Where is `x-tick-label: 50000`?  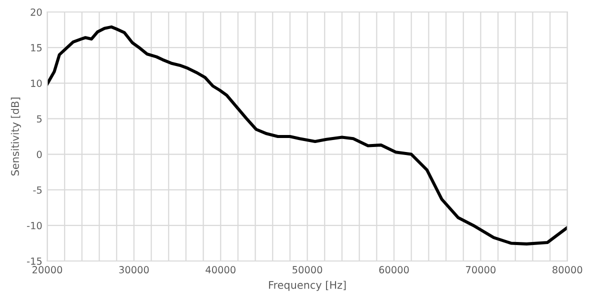 x-tick-label: 50000 is located at coordinates (307, 270).